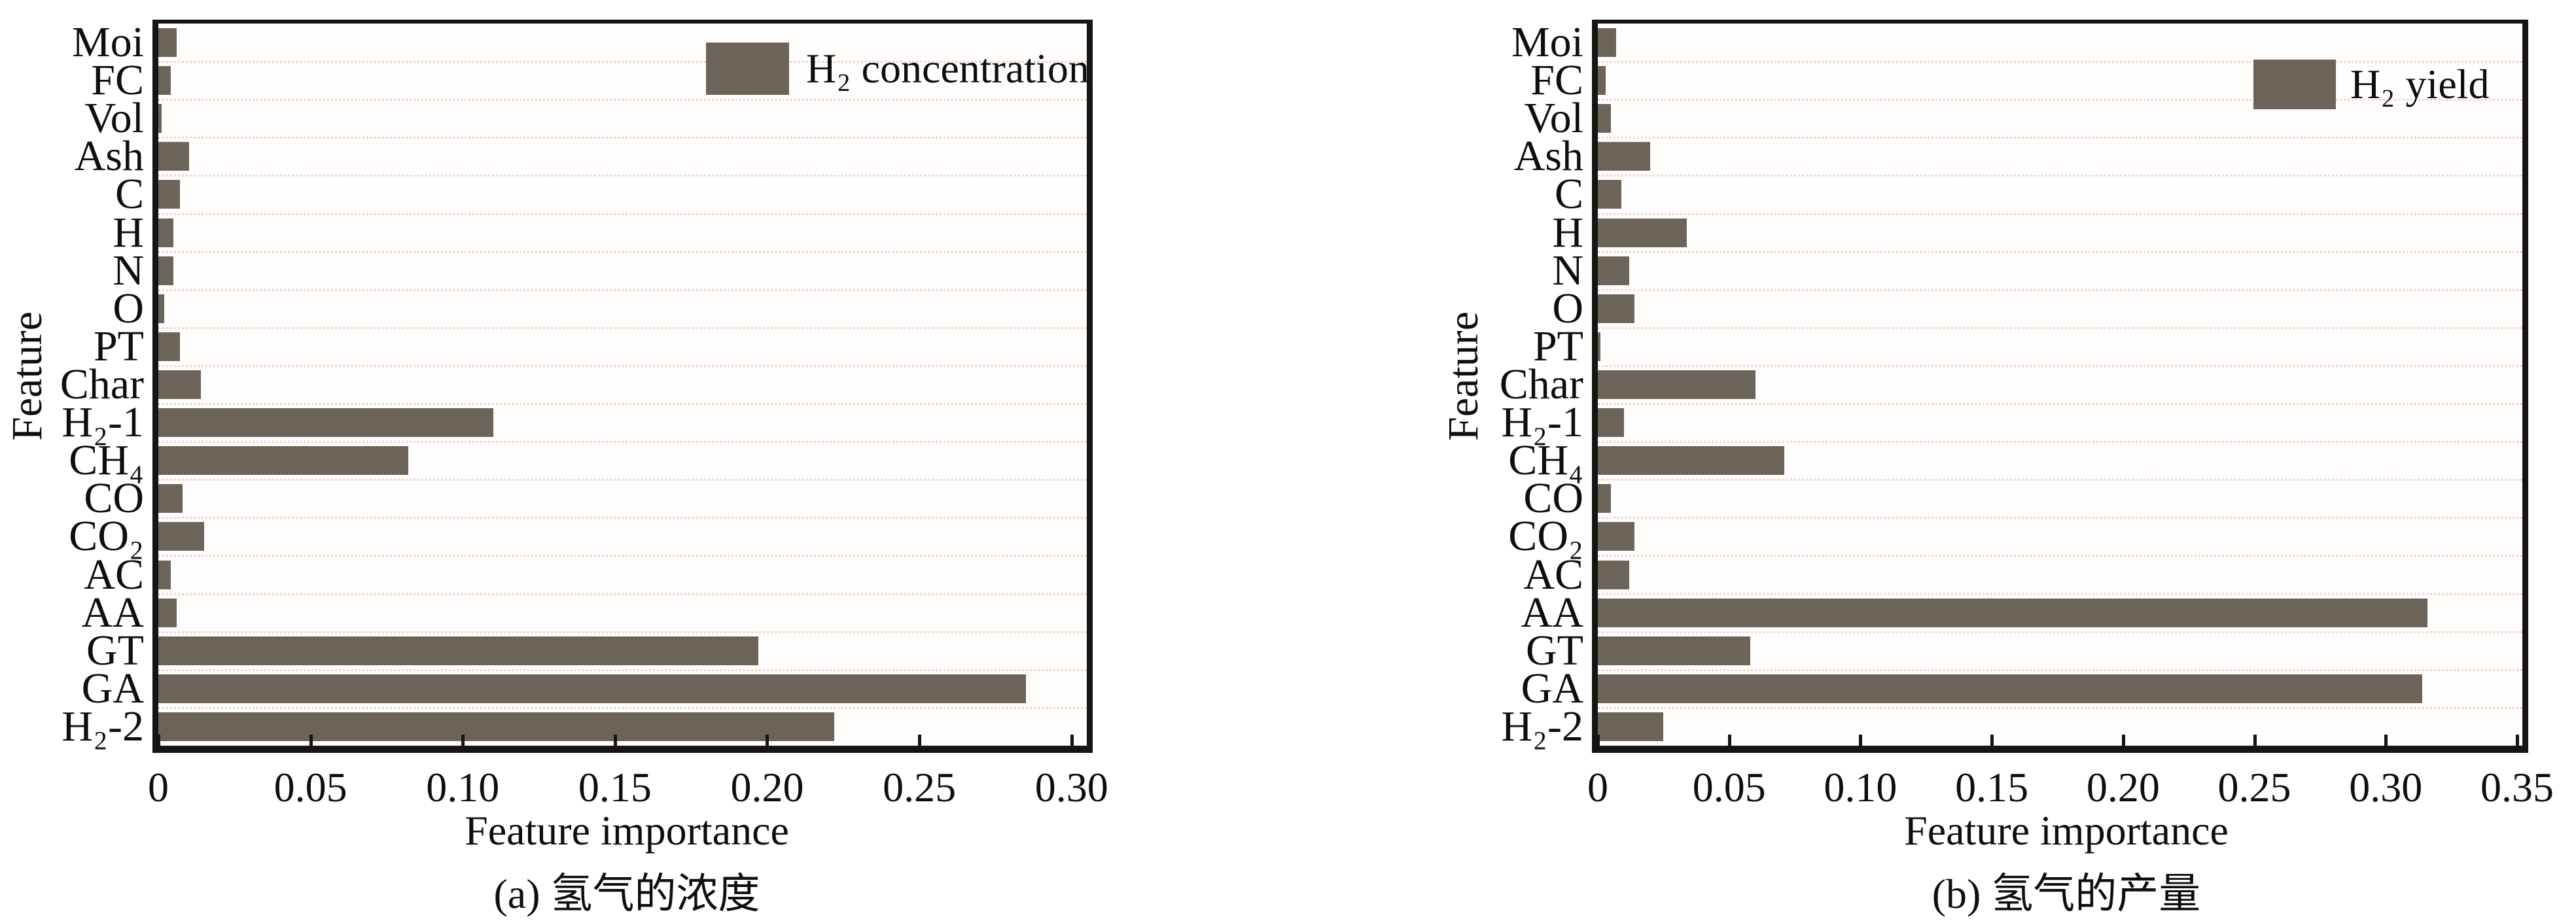 This screenshot has height=921, width=2576. What do you see at coordinates (1674, 651) in the screenshot?
I see `bar-GT` at bounding box center [1674, 651].